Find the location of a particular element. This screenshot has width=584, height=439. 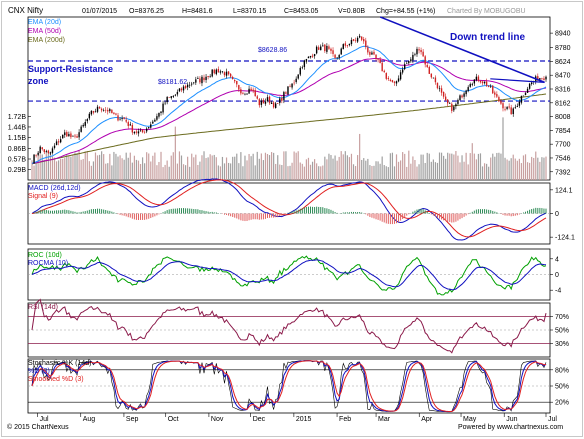

level-label-low: $8181.62 is located at coordinates (172, 82).